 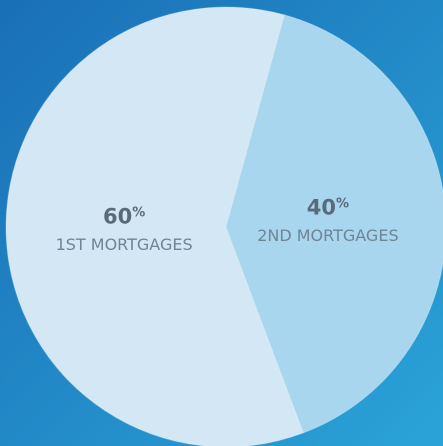 I want to click on category-label: 1ST MORTGAGES, so click(x=124, y=244).